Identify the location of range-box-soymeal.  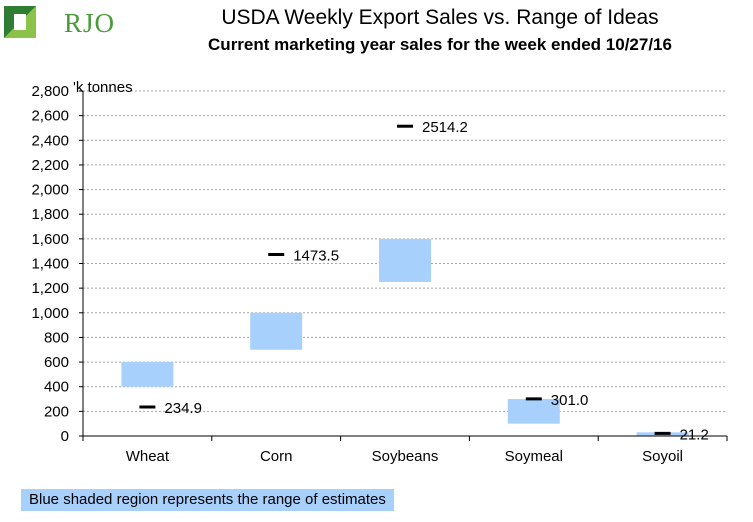
(533, 411).